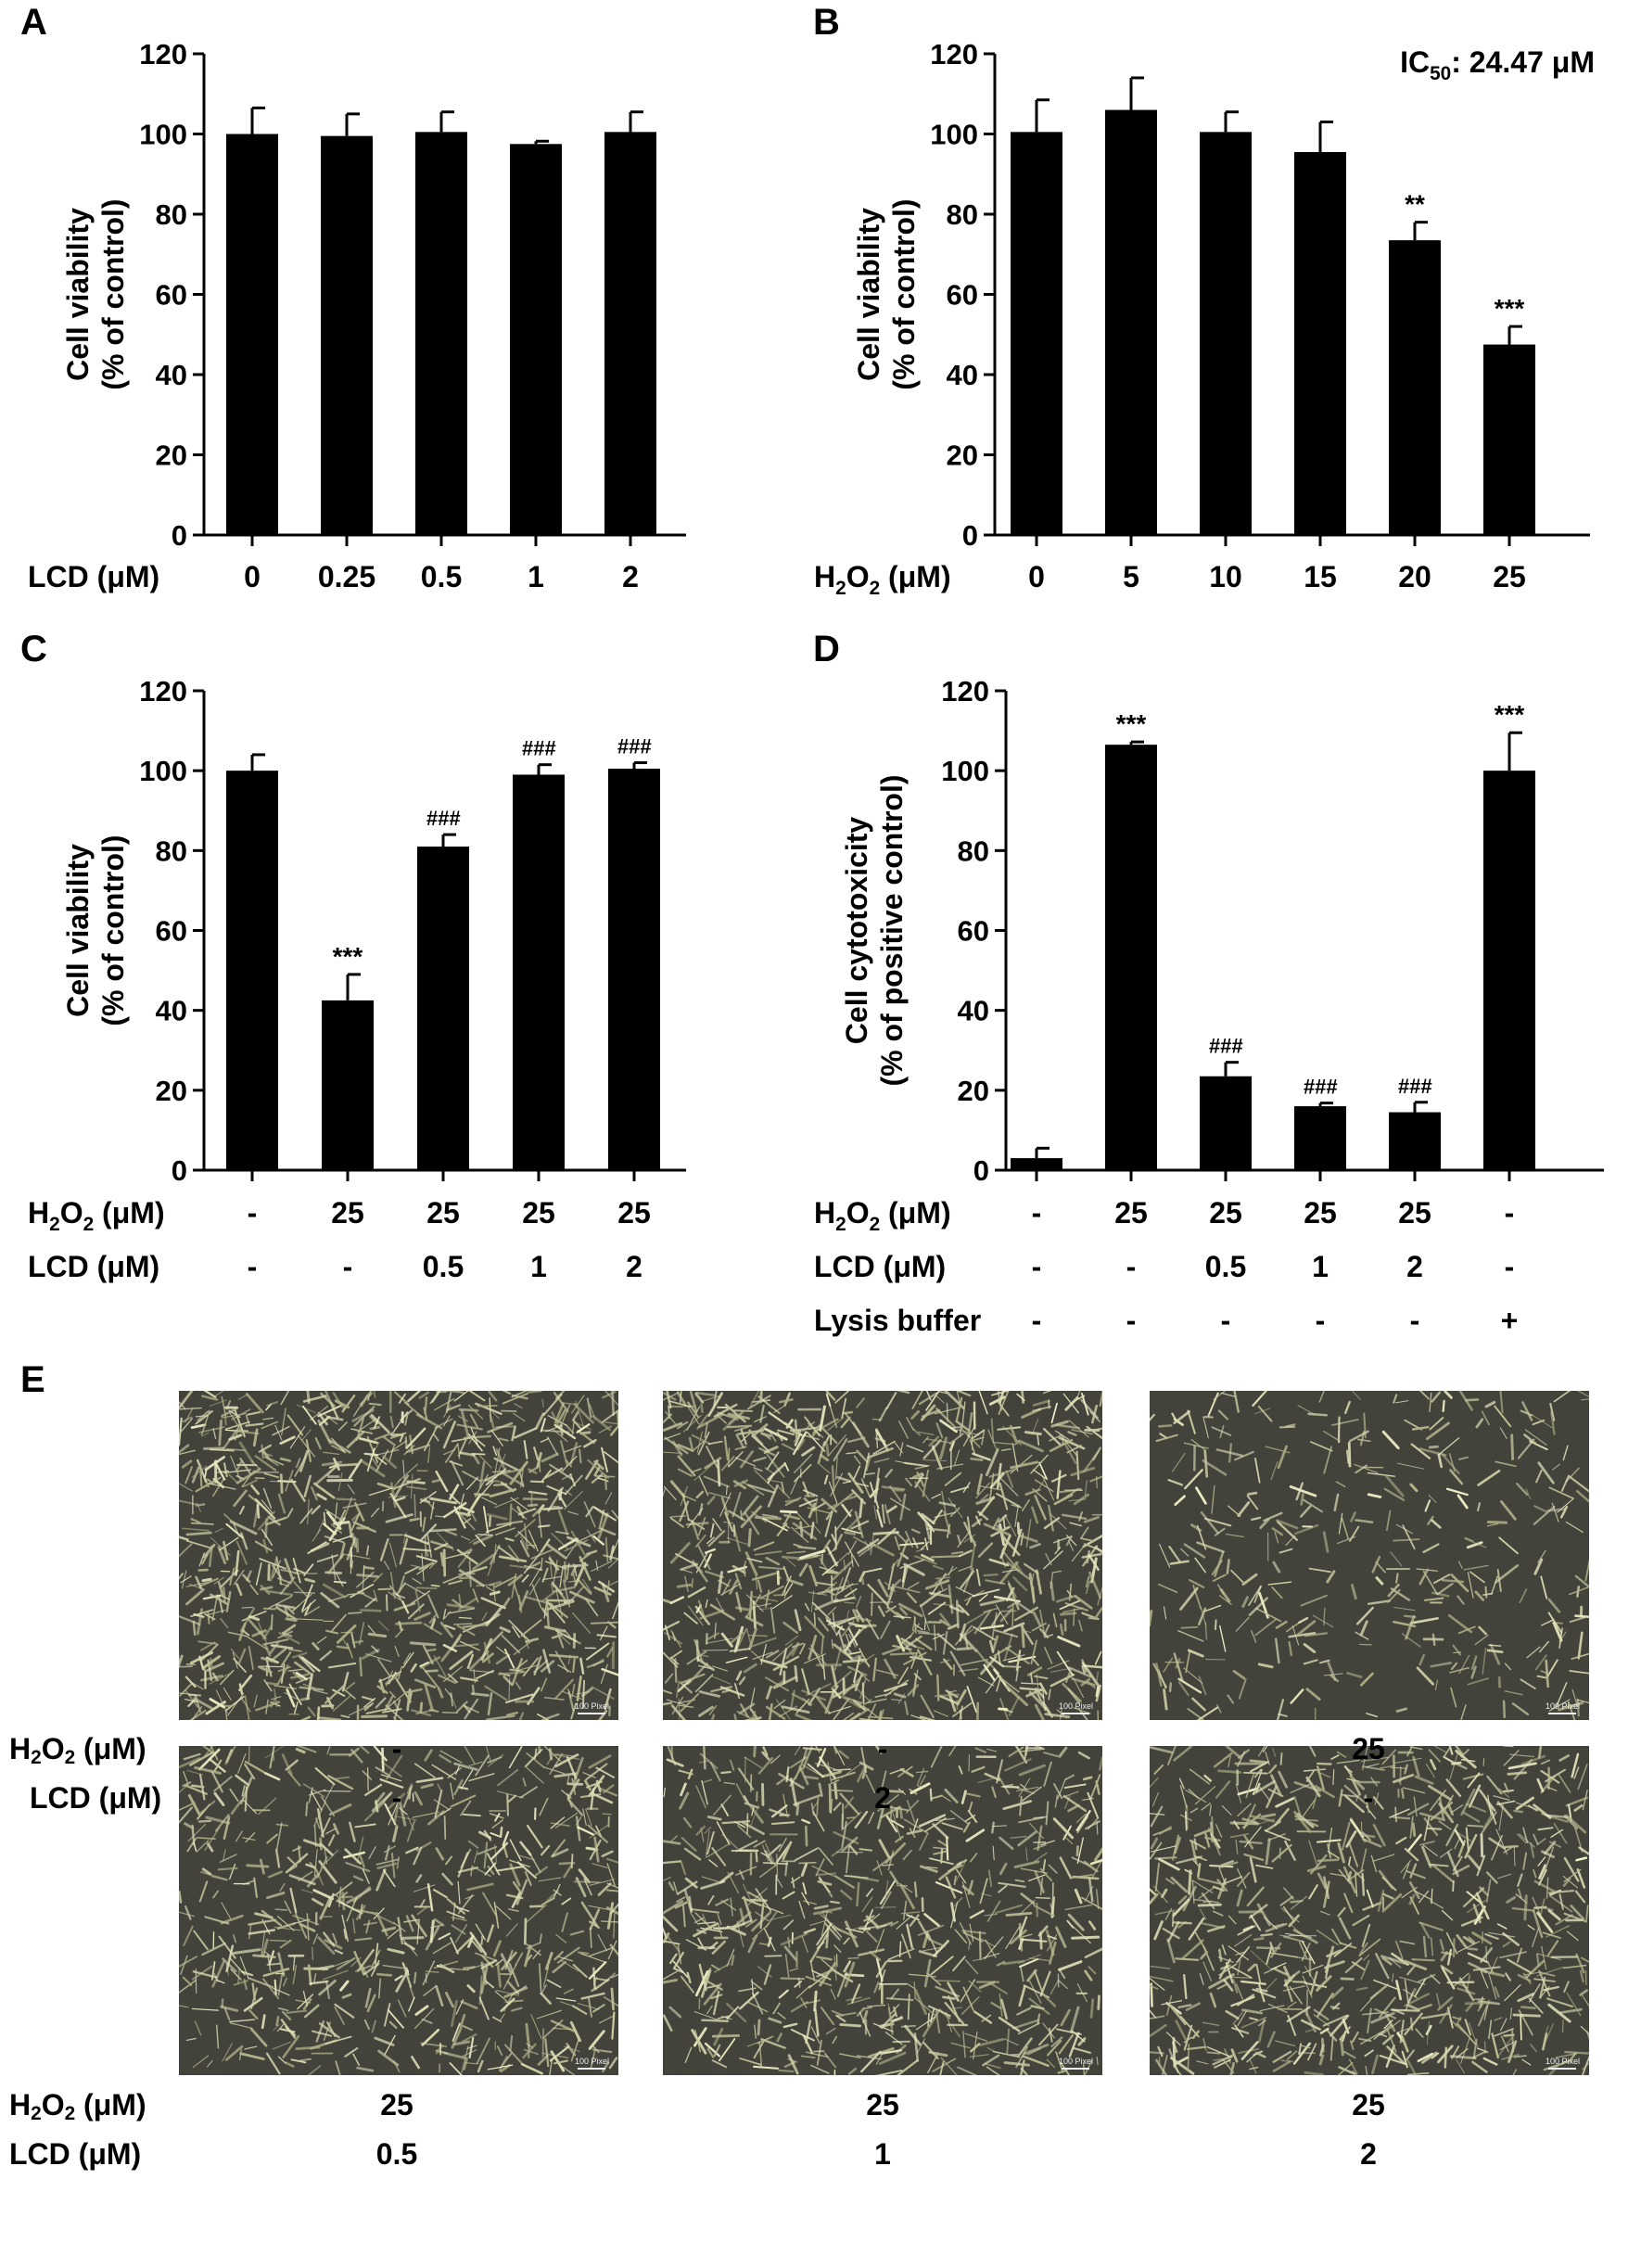  I want to click on e-row2-lcd-value-2: 1, so click(882, 2154).